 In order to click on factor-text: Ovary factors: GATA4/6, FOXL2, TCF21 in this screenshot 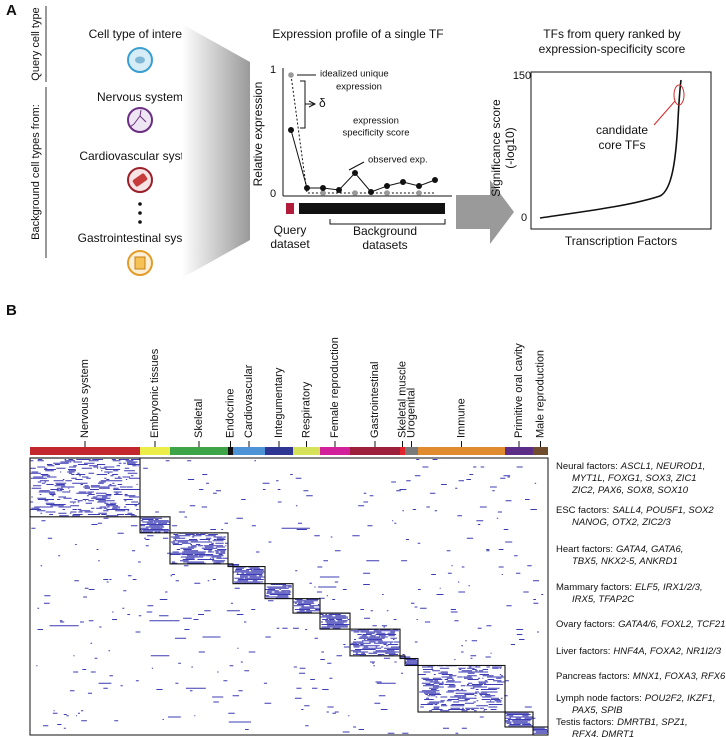, I will do `click(640, 624)`.